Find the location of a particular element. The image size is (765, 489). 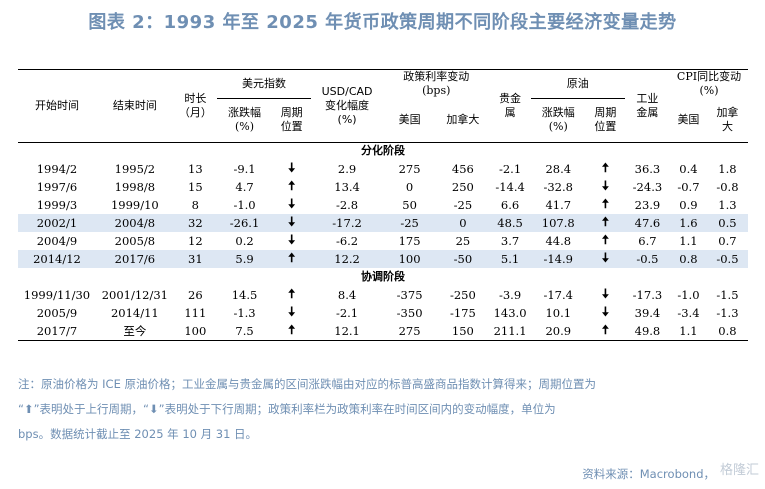

cell-r-us: 0 is located at coordinates (409, 187).